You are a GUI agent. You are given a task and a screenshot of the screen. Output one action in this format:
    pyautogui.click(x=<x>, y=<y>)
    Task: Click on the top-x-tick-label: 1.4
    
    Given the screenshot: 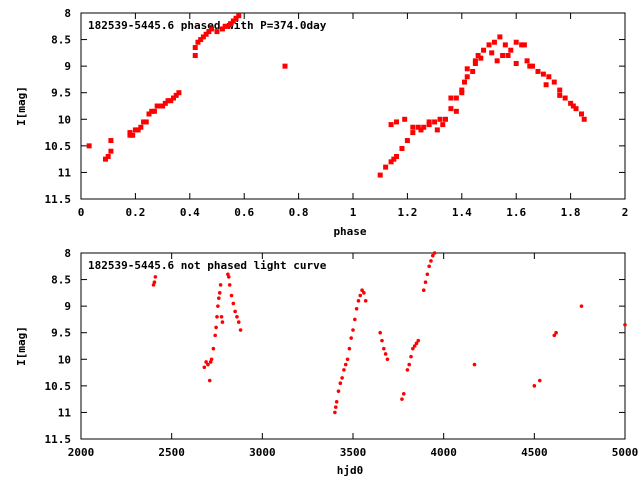 What is the action you would take?
    pyautogui.click(x=462, y=212)
    